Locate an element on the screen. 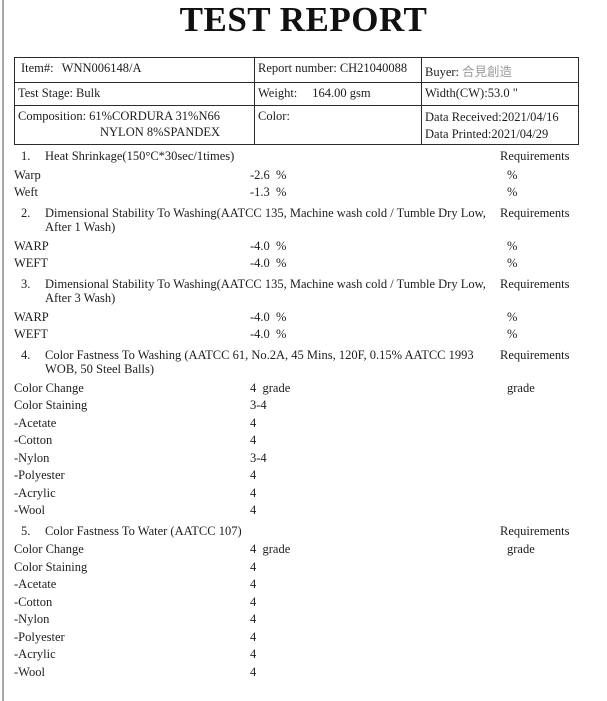 This screenshot has width=607, height=701. result-row: -Acetate 4 is located at coordinates (304, 585).